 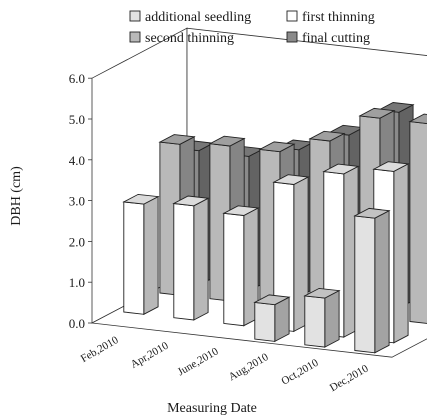 What do you see at coordinates (16, 196) in the screenshot?
I see `y-axis-label: DBH (cm)` at bounding box center [16, 196].